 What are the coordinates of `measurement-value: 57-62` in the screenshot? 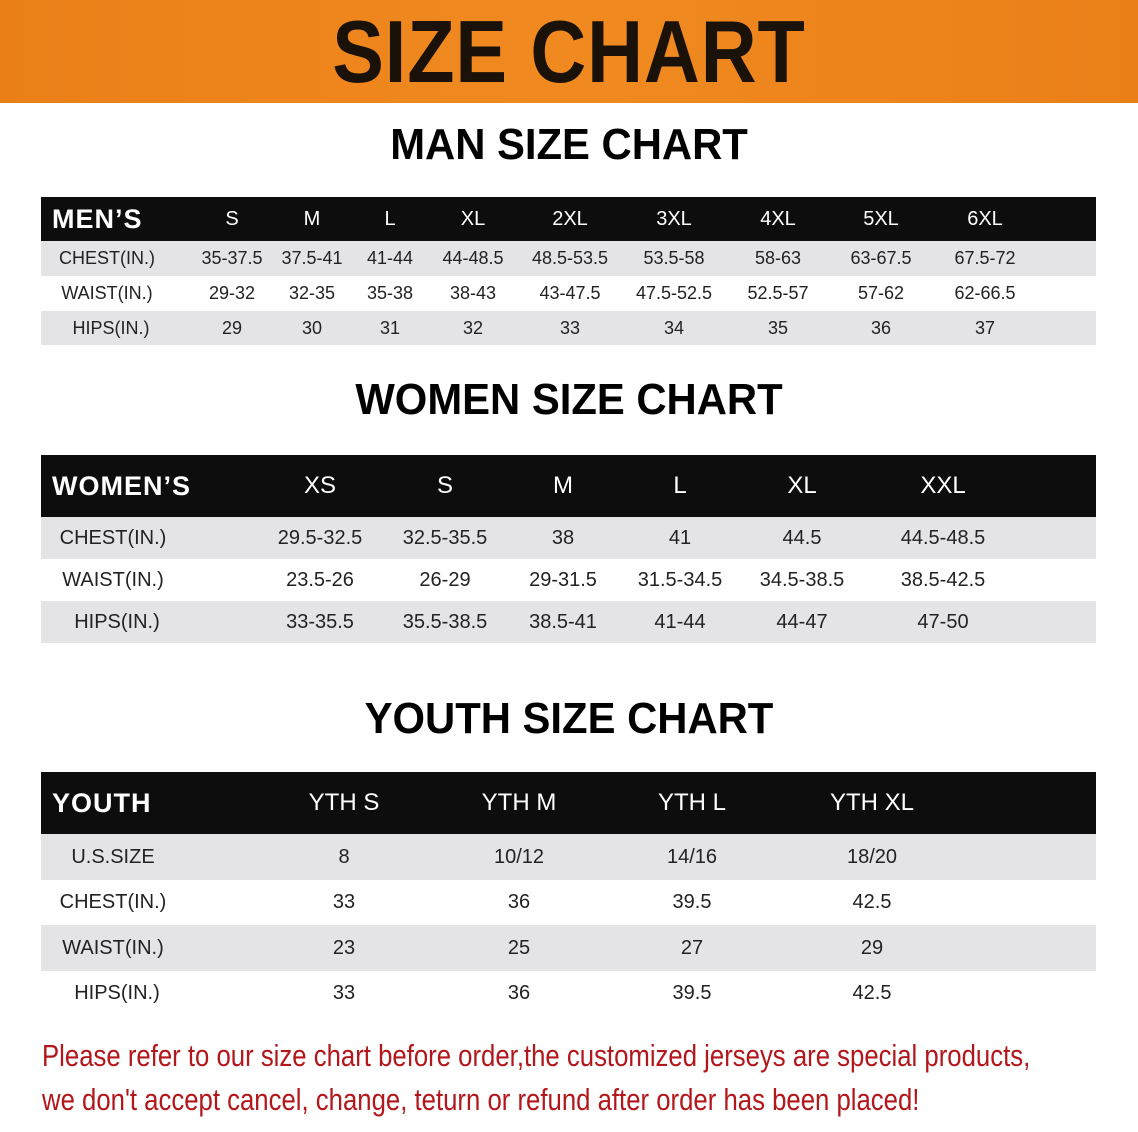 It's located at (881, 293).